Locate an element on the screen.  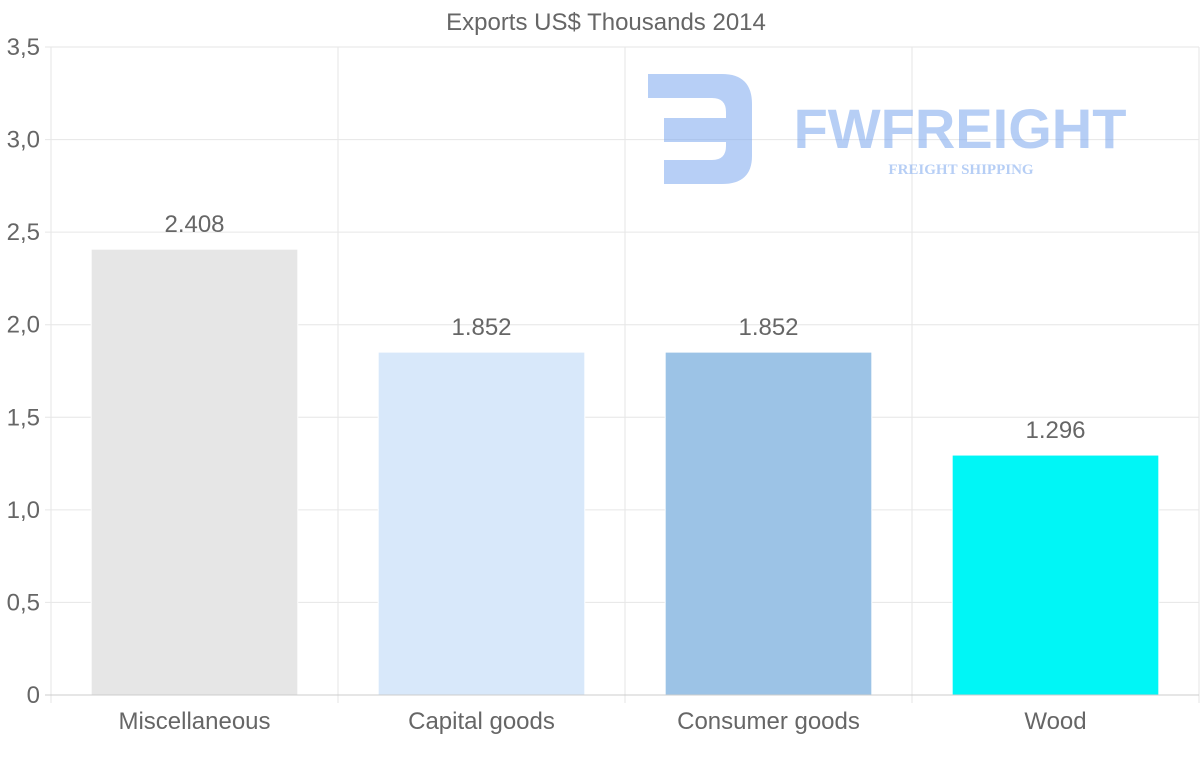
y-tick-label: 2,0 is located at coordinates (23, 325).